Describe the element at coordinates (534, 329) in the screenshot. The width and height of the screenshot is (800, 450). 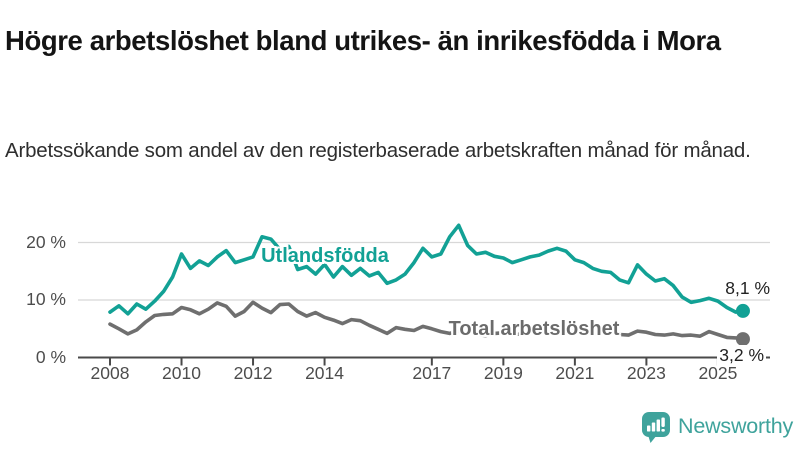
I see `series-label-total-arbetsloshet: Total arbetslöshet` at that location.